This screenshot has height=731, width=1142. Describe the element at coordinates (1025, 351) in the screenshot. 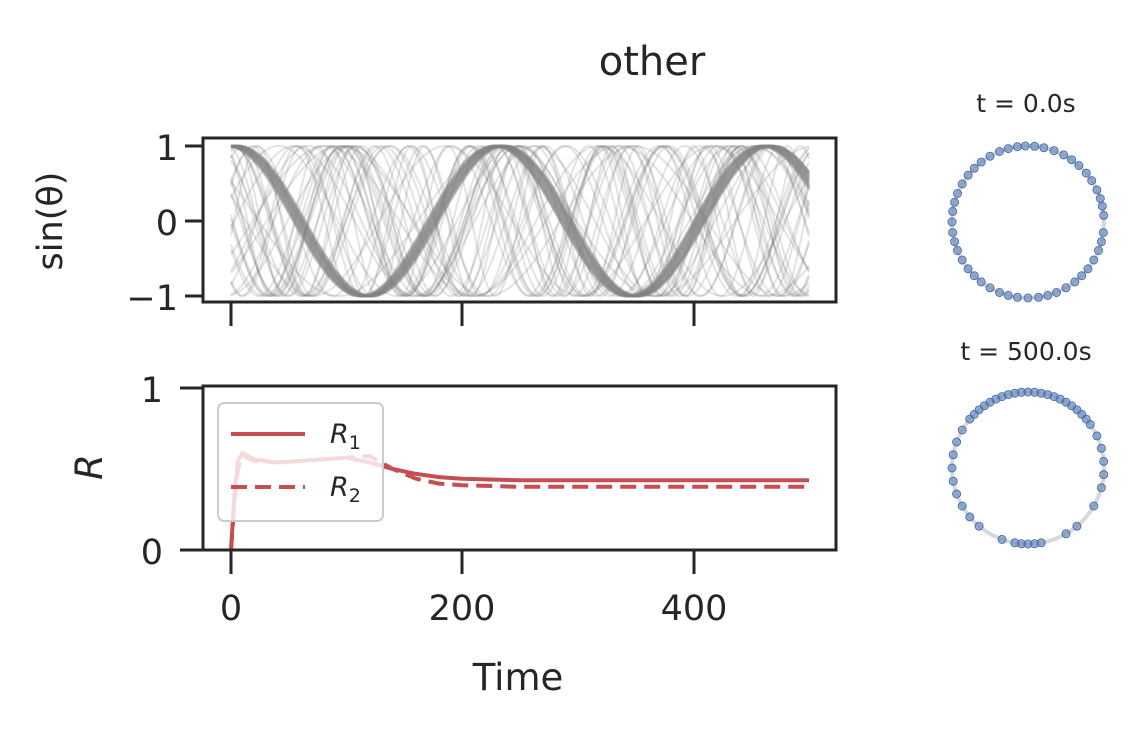

I see `circle-final-title: t = 500.0s` at that location.